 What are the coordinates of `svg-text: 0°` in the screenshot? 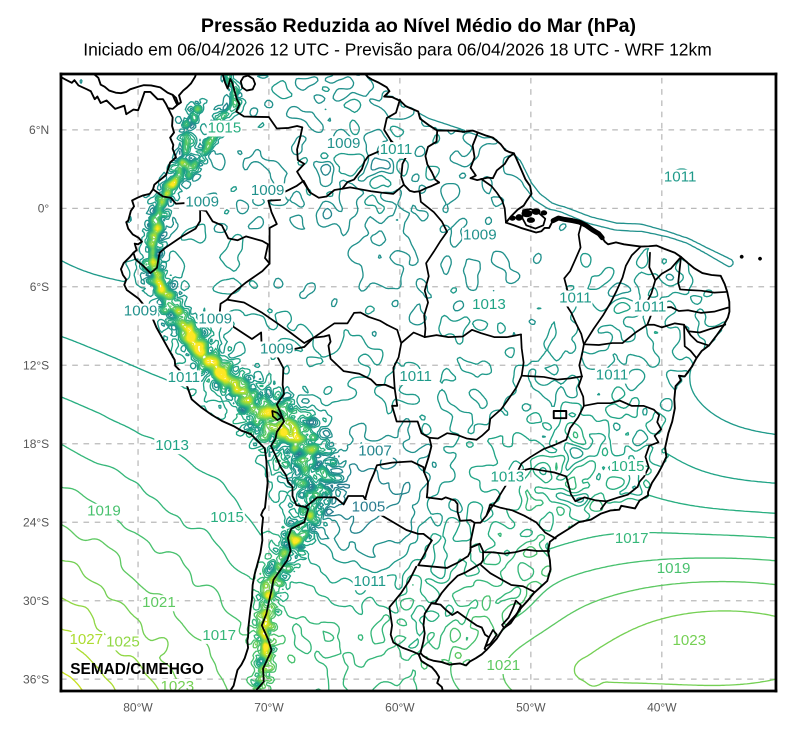 It's located at (44, 209).